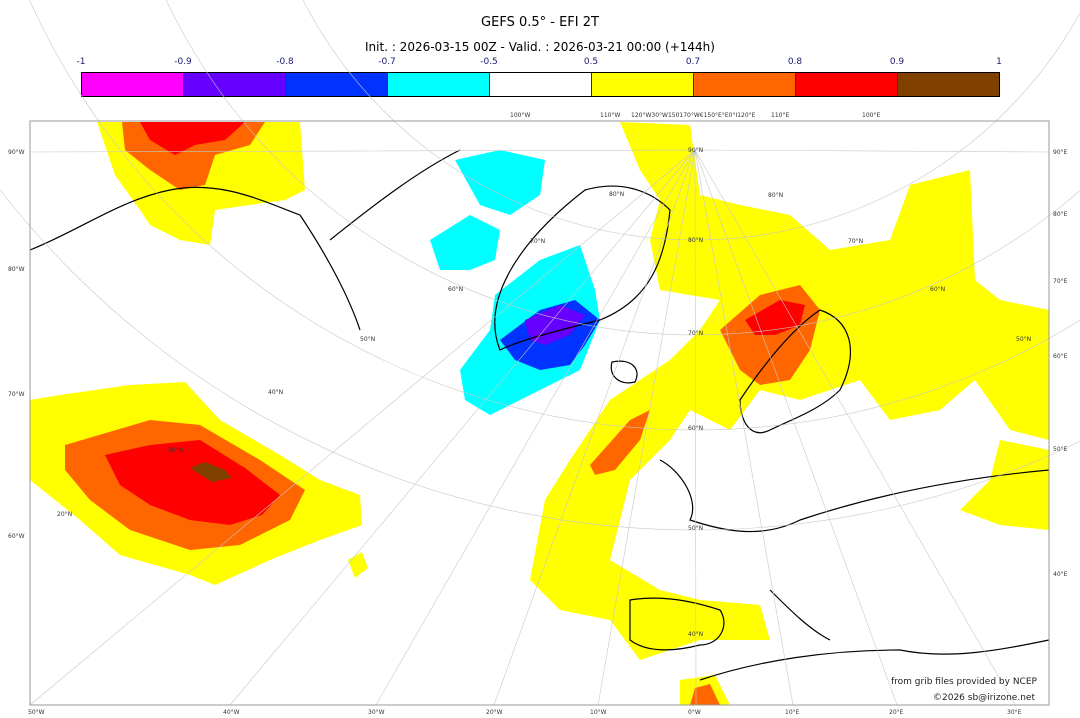 The width and height of the screenshot is (1080, 718). What do you see at coordinates (175, 450) in the screenshot?
I see `graticule-label: 30°N` at bounding box center [175, 450].